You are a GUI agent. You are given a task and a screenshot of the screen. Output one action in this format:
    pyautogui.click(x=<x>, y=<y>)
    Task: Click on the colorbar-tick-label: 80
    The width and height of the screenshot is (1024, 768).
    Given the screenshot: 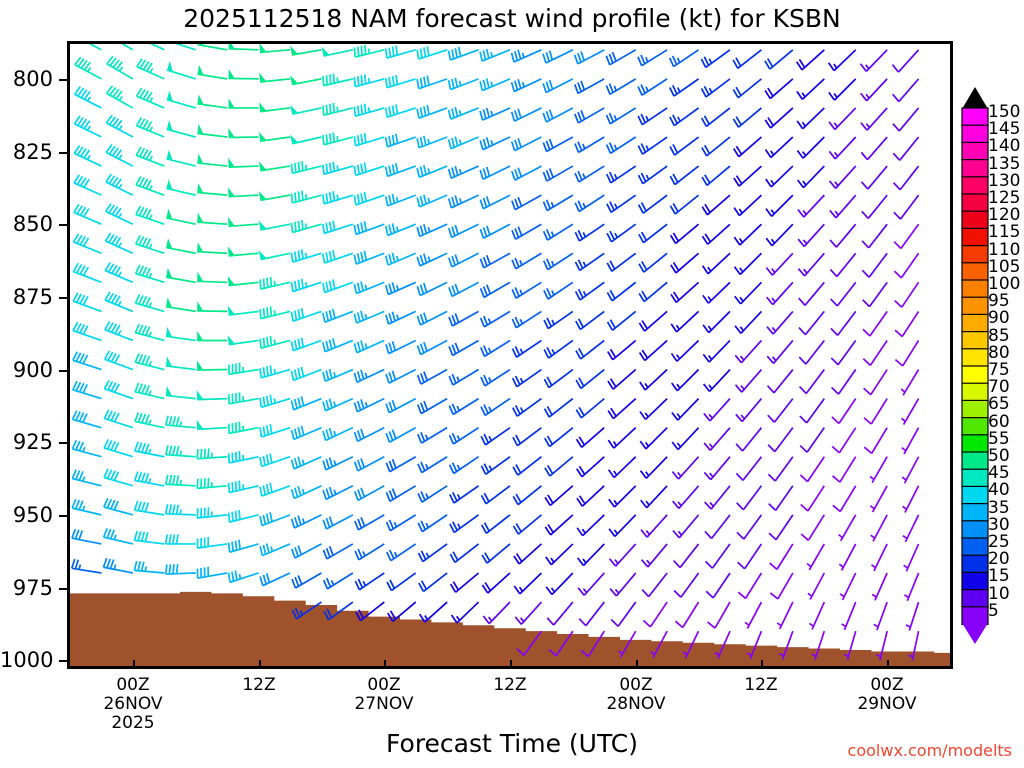 What is the action you would take?
    pyautogui.click(x=999, y=352)
    